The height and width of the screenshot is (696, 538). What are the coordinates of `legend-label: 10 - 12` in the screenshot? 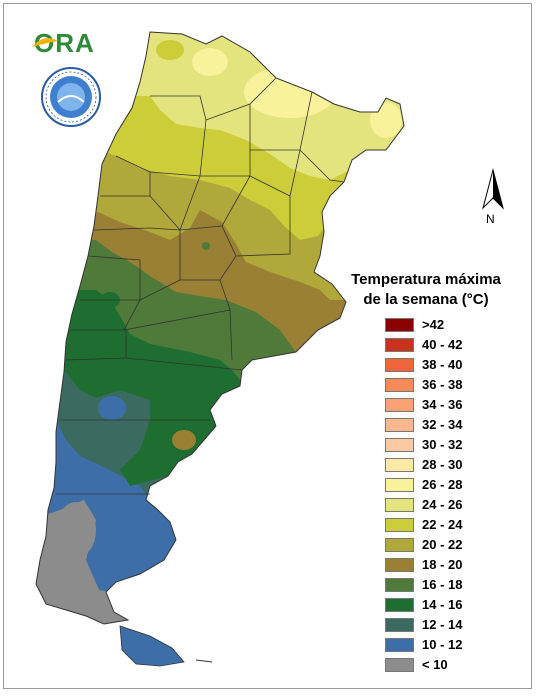 It's located at (442, 644).